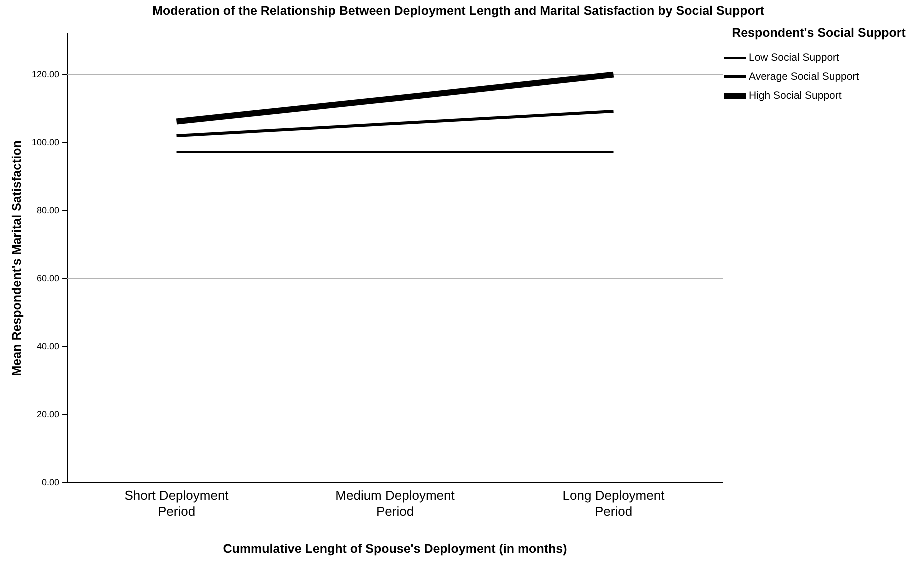 The height and width of the screenshot is (569, 917). What do you see at coordinates (48, 278) in the screenshot?
I see `y-tick-label: 60.00` at bounding box center [48, 278].